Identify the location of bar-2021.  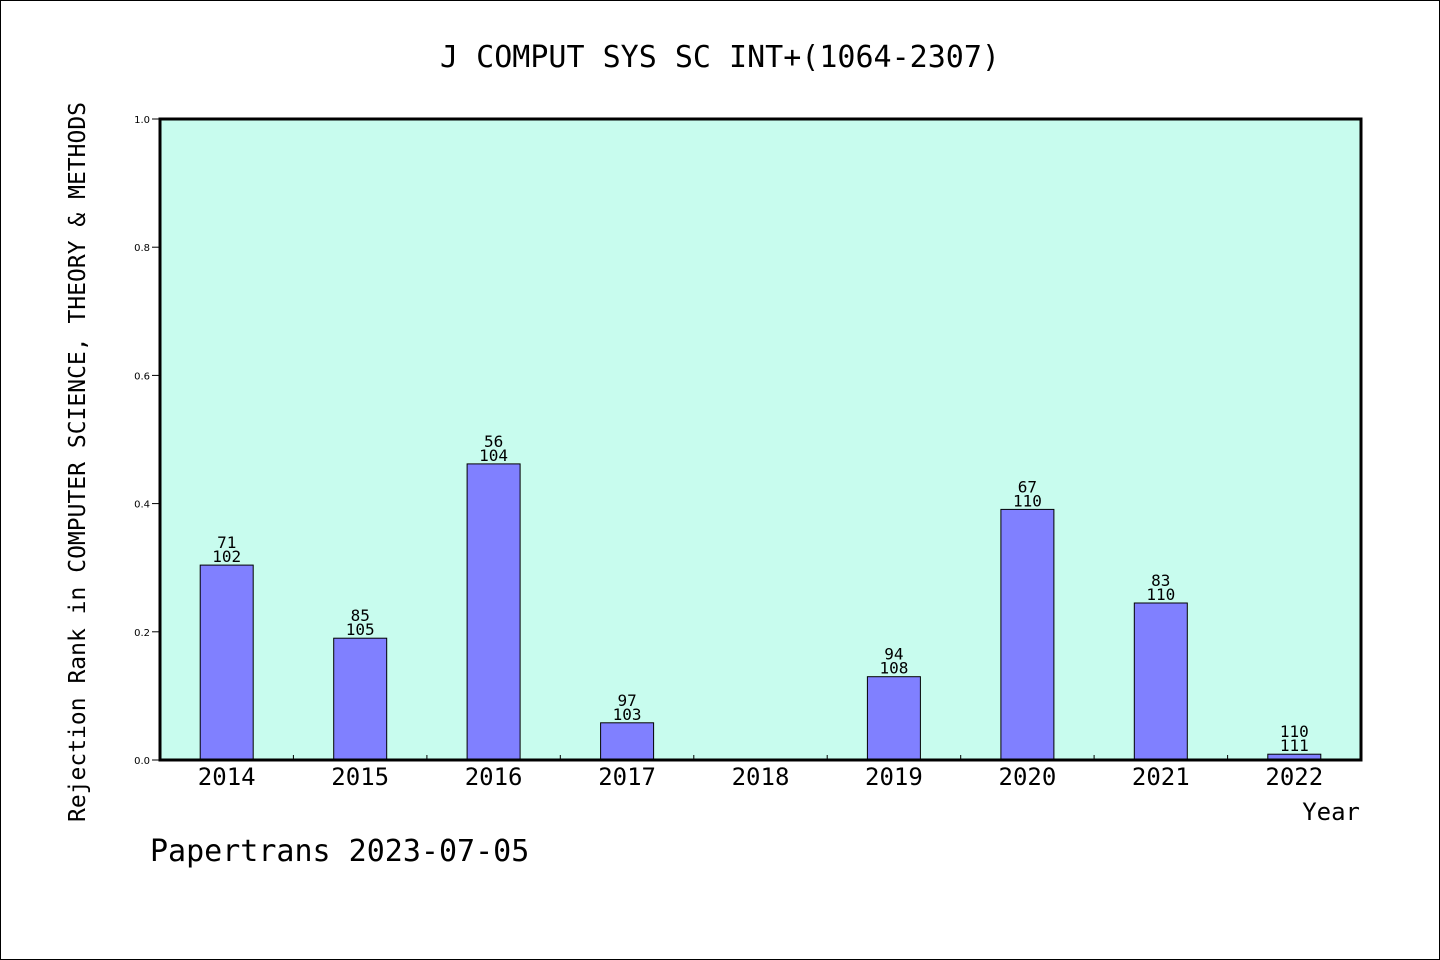
(1160, 681).